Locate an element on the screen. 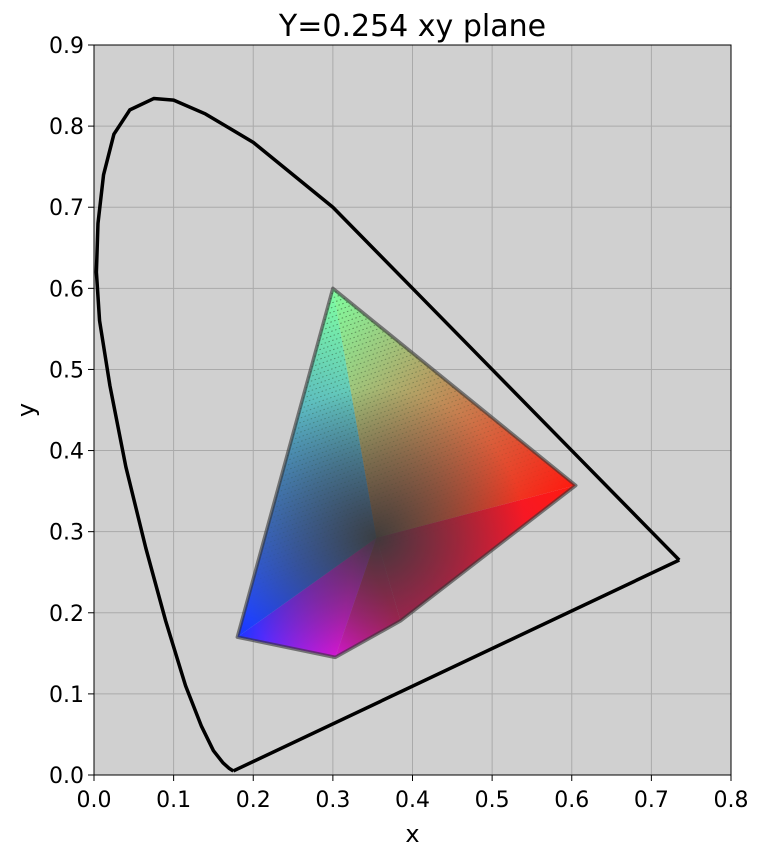 This screenshot has height=860, width=760. y-tick-label: 0.7 is located at coordinates (66, 208).